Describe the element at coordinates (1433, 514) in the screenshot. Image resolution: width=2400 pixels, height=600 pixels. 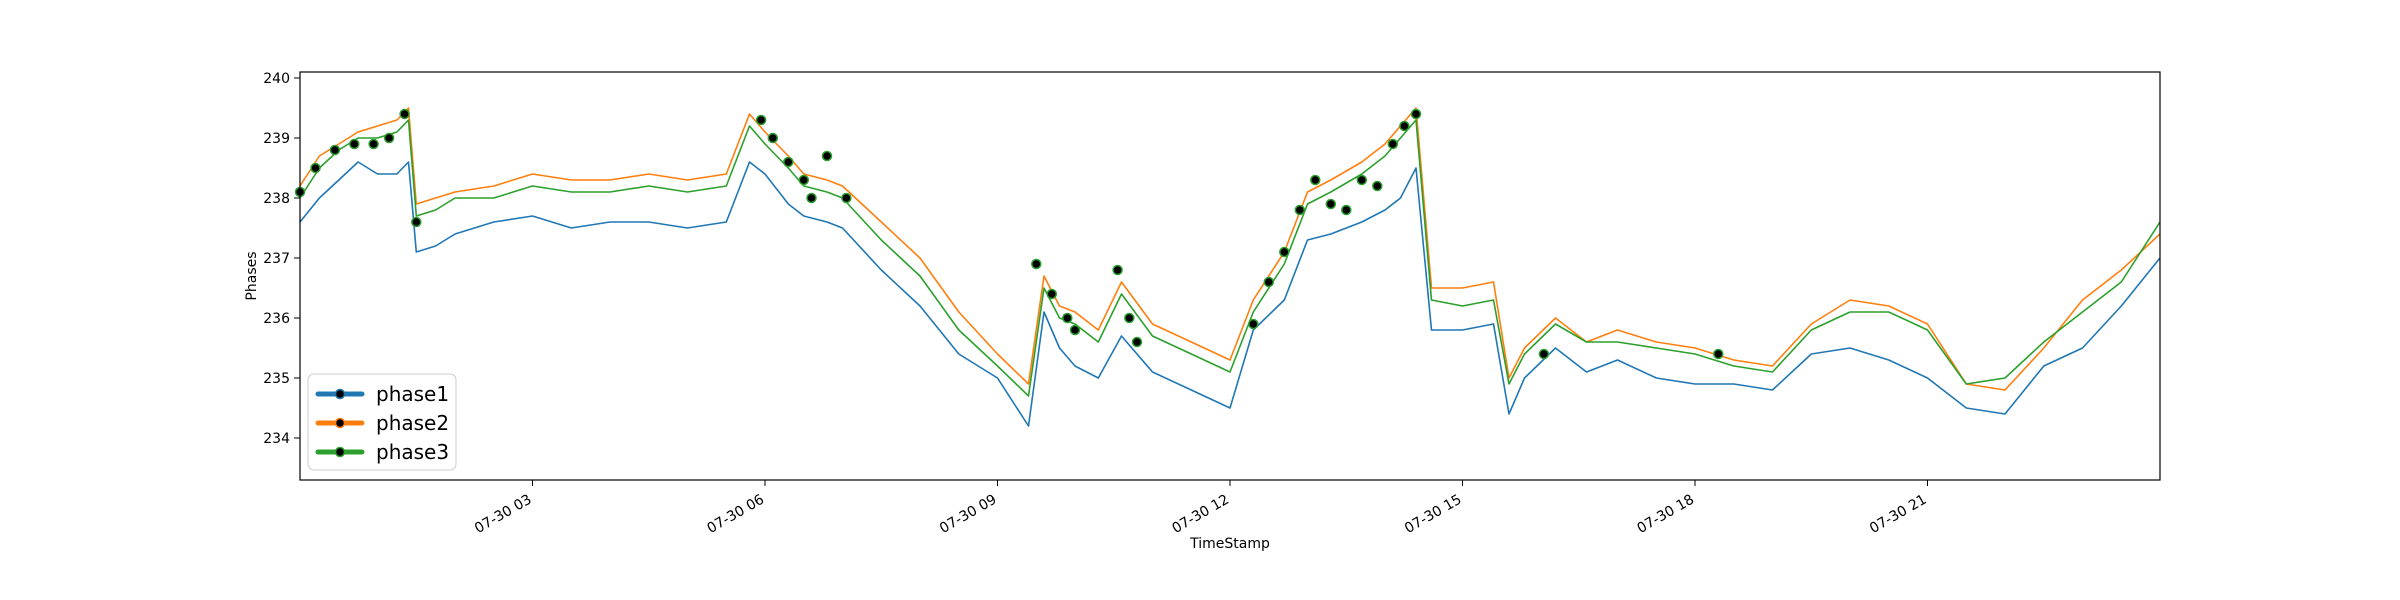
I see `x-tick-label: 07-30 15` at that location.